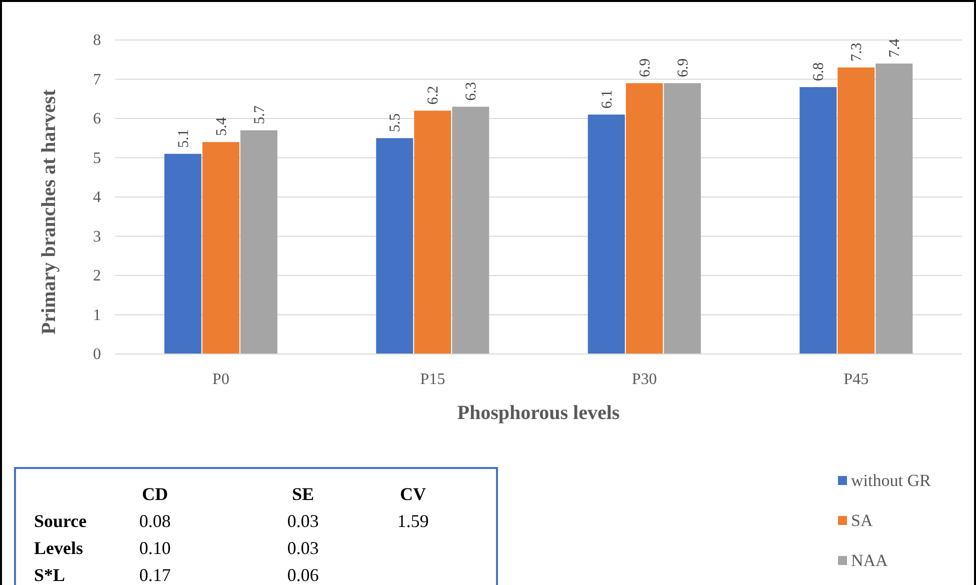 The width and height of the screenshot is (976, 585). Describe the element at coordinates (184, 138) in the screenshot. I see `data-label: 5.1` at that location.